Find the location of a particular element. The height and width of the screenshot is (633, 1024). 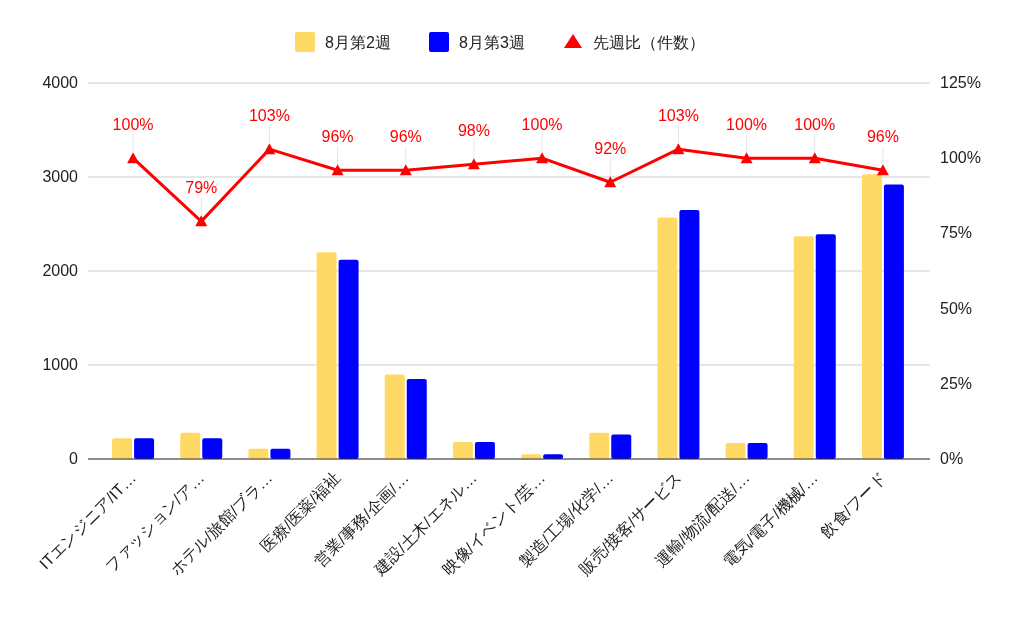

y-tick-label: 2000 is located at coordinates (60, 270).